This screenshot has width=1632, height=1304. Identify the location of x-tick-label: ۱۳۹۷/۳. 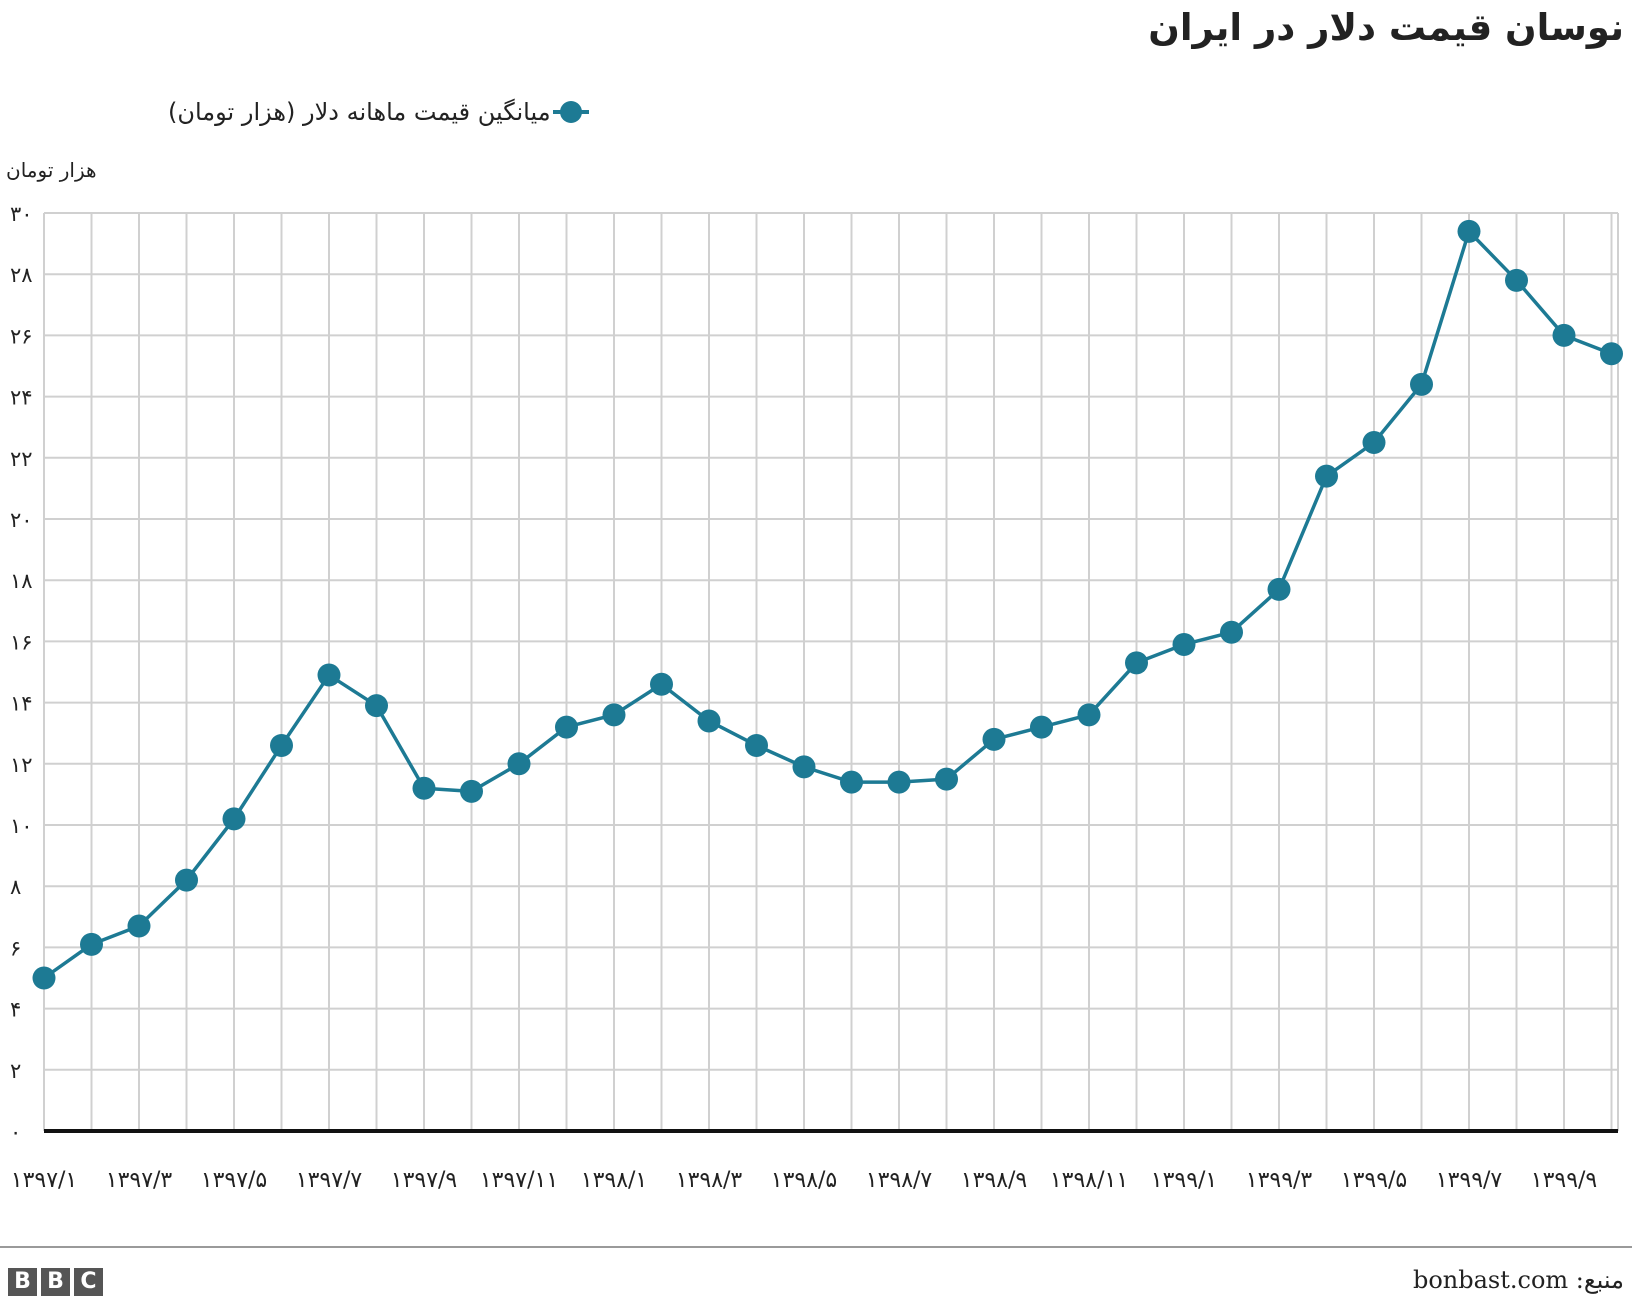
(139, 1180).